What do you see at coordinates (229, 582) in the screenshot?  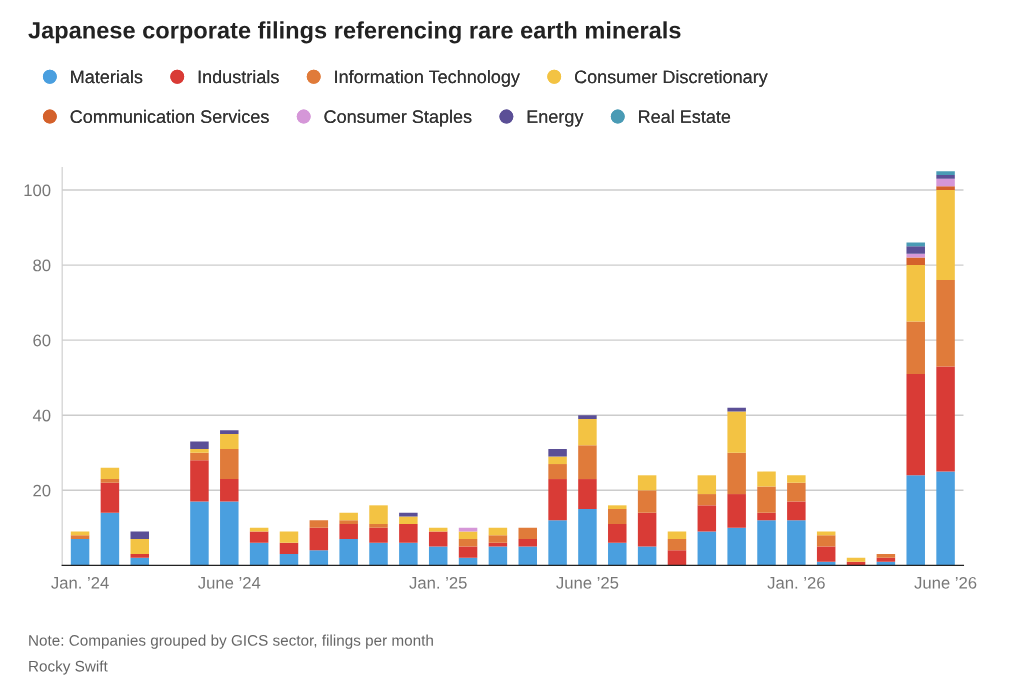 I see `x-tick-label: June ’24` at bounding box center [229, 582].